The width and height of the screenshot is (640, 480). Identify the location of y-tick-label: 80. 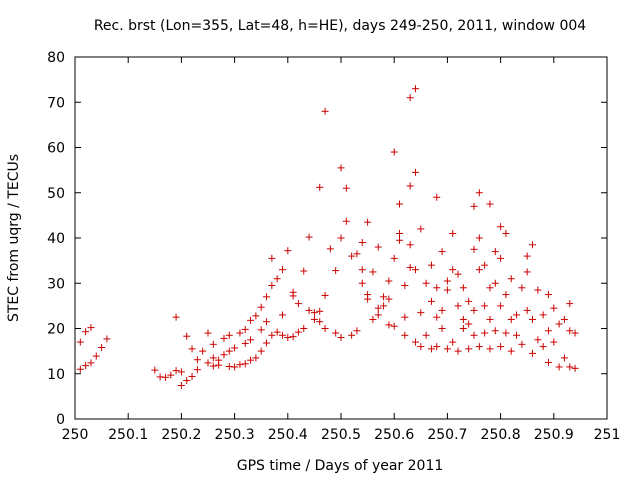
(56, 58).